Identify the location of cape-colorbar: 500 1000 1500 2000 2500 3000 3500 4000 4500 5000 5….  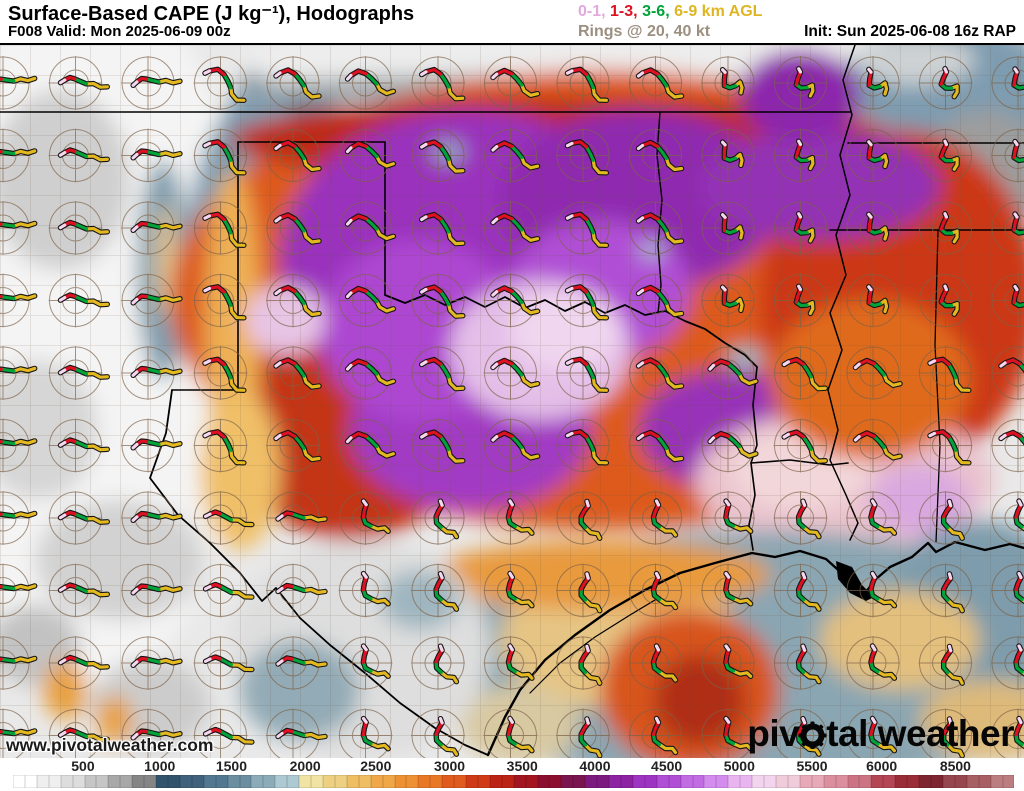
(512, 774).